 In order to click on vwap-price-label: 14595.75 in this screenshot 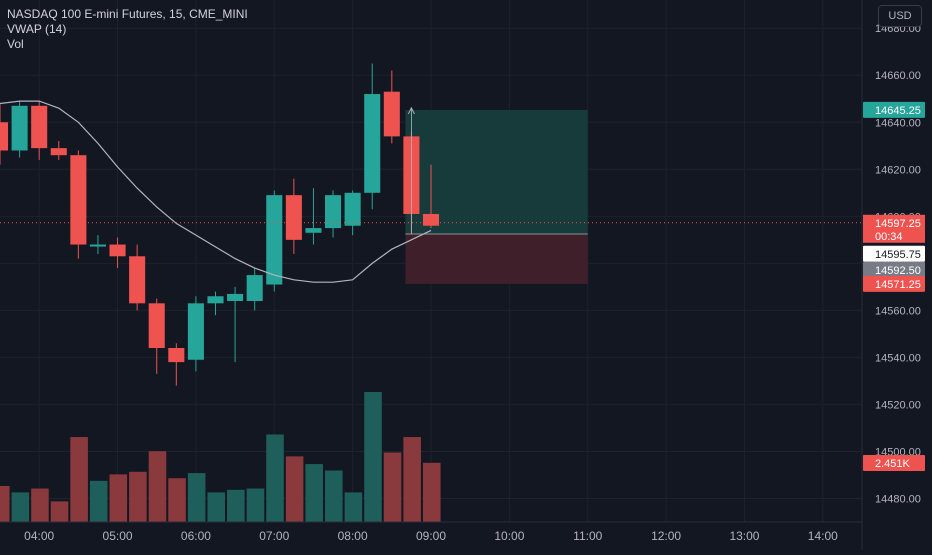, I will do `click(898, 255)`.